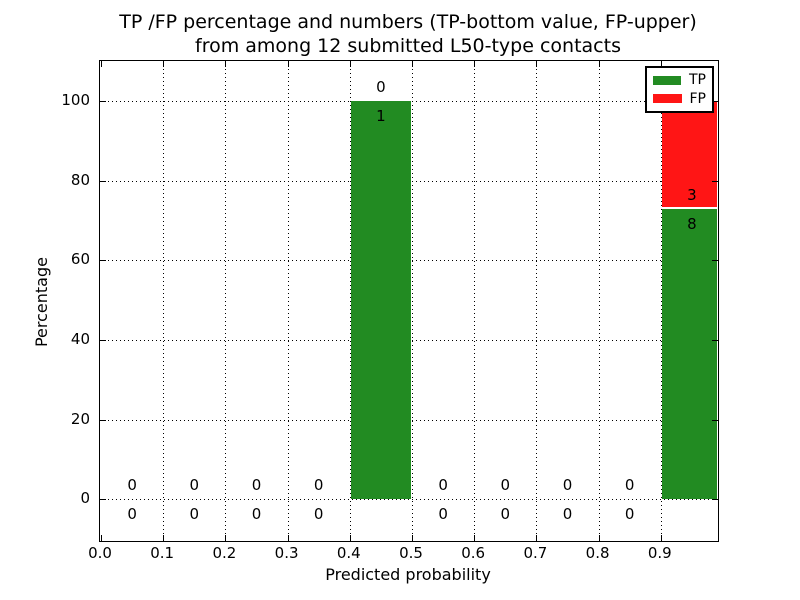 The height and width of the screenshot is (600, 800). What do you see at coordinates (692, 224) in the screenshot?
I see `tp-count-label: 8` at bounding box center [692, 224].